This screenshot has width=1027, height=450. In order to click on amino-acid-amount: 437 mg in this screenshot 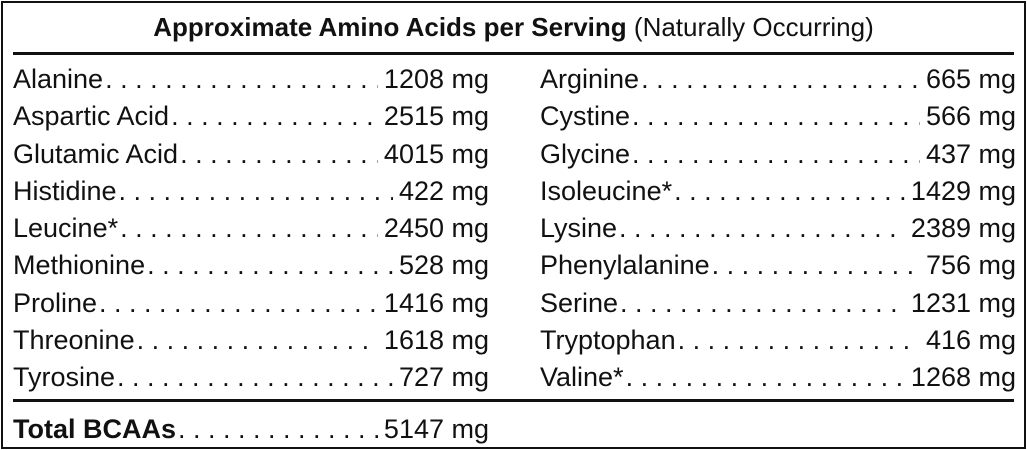, I will do `click(970, 153)`.